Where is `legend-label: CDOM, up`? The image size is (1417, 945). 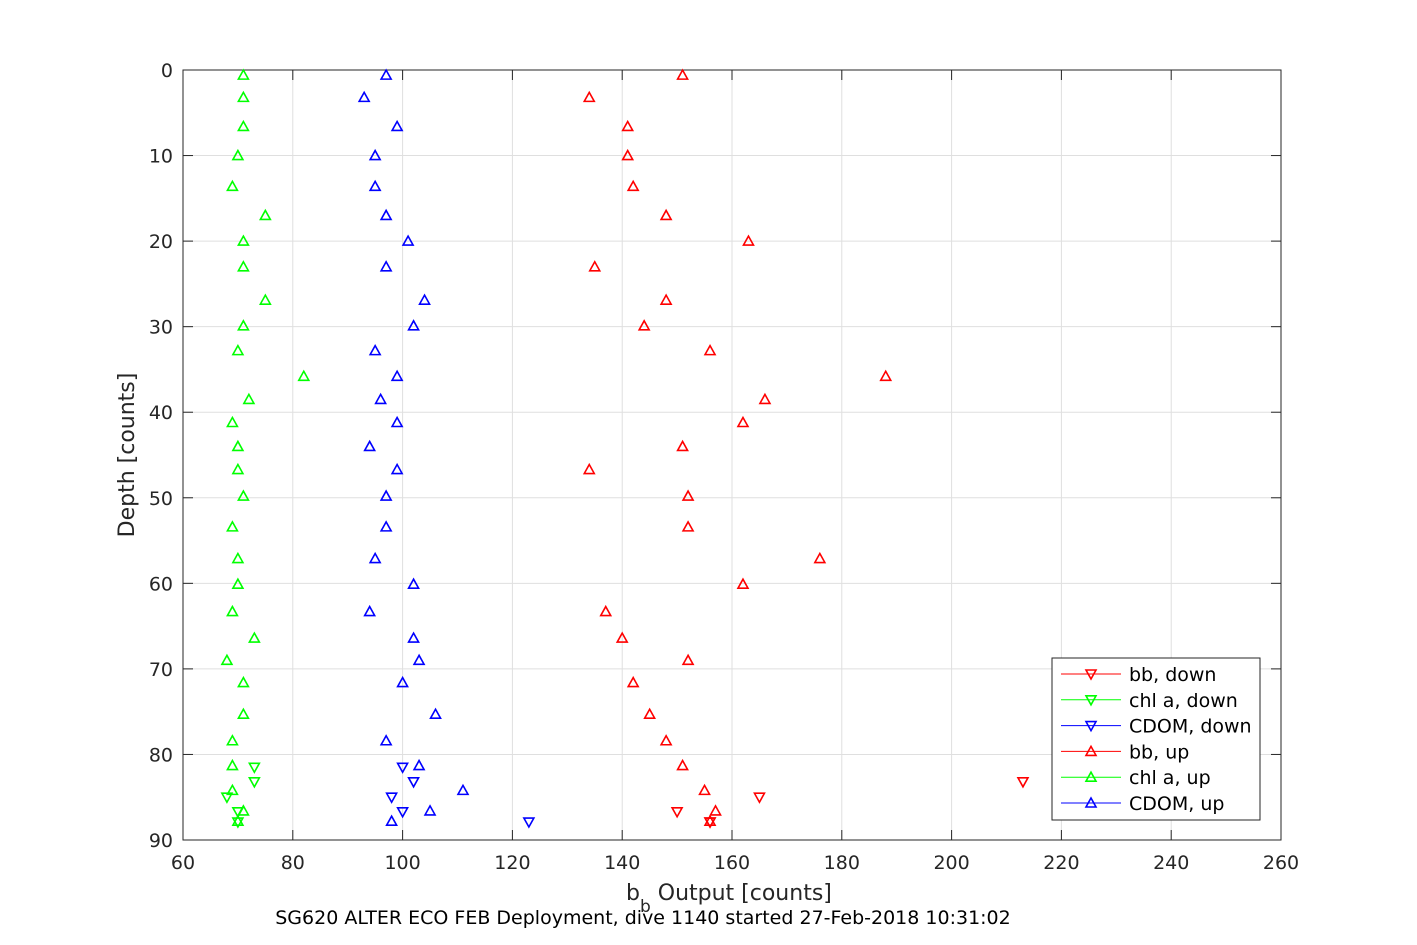 legend-label: CDOM, up is located at coordinates (1176, 804).